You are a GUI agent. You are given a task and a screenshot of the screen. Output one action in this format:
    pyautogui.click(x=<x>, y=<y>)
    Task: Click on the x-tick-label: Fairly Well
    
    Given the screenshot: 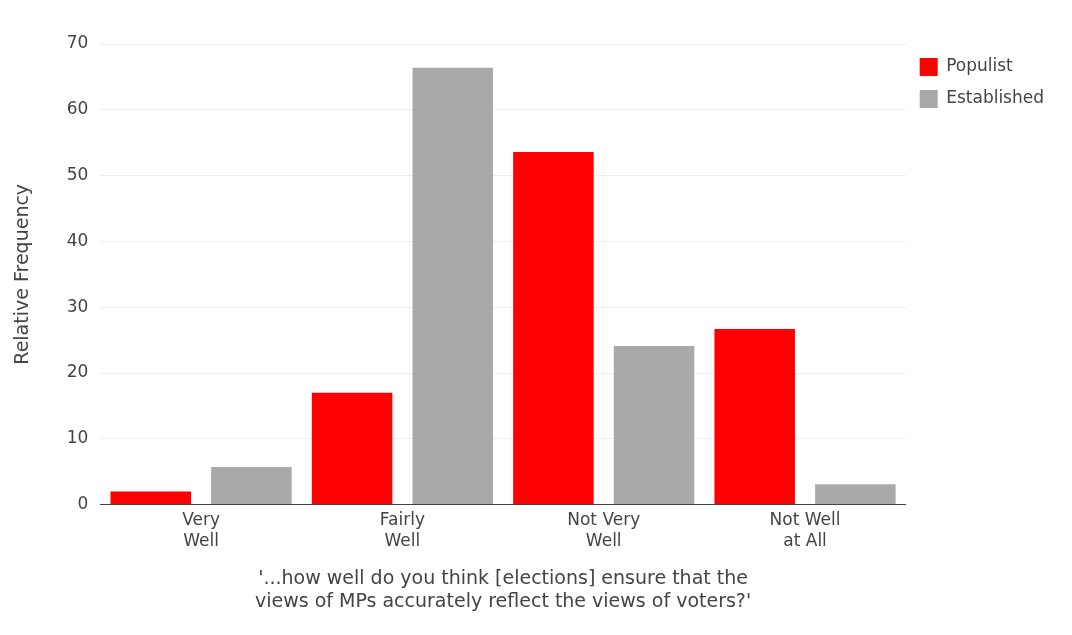 What is the action you would take?
    pyautogui.click(x=402, y=529)
    